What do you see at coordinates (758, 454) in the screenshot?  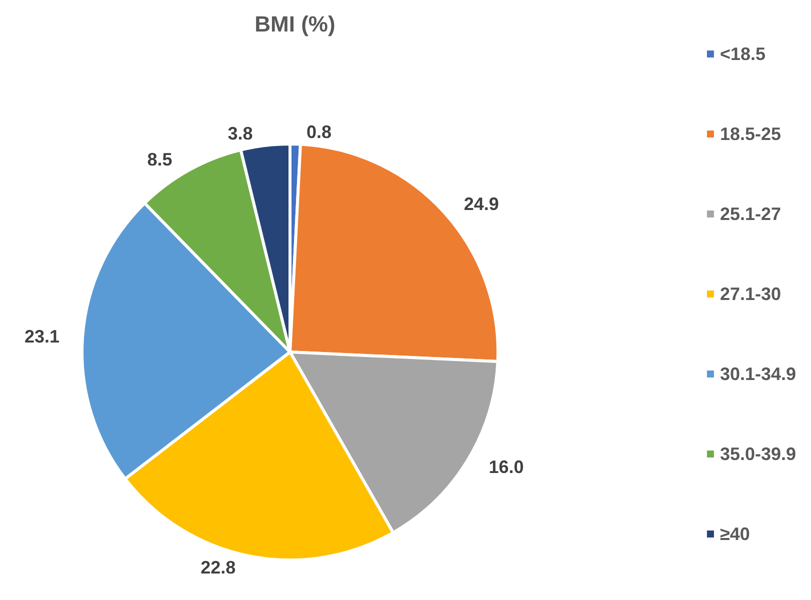 I see `legend-label: 35.0-39.9` at bounding box center [758, 454].